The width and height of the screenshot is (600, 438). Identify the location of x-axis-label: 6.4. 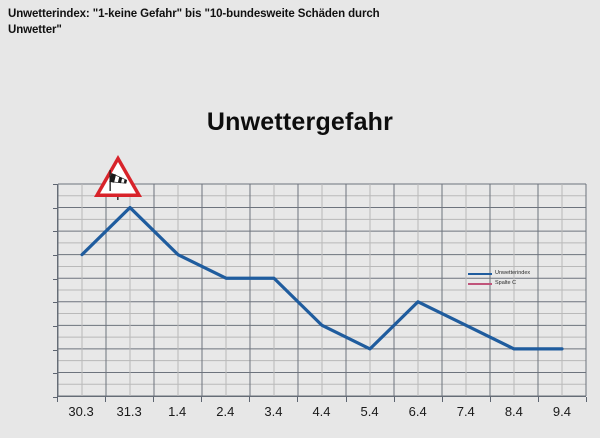
(417, 411).